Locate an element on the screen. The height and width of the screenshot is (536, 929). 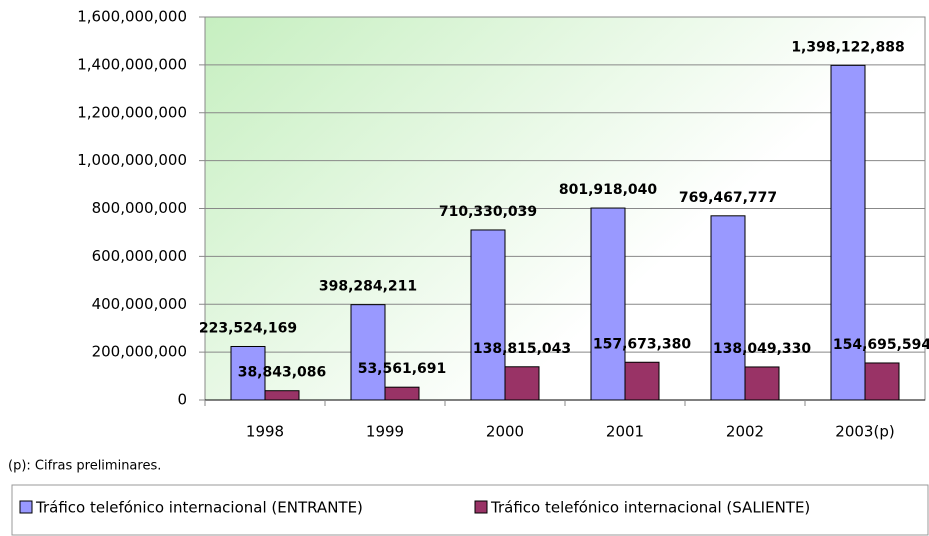
x-tick-label: 2001 is located at coordinates (625, 432).